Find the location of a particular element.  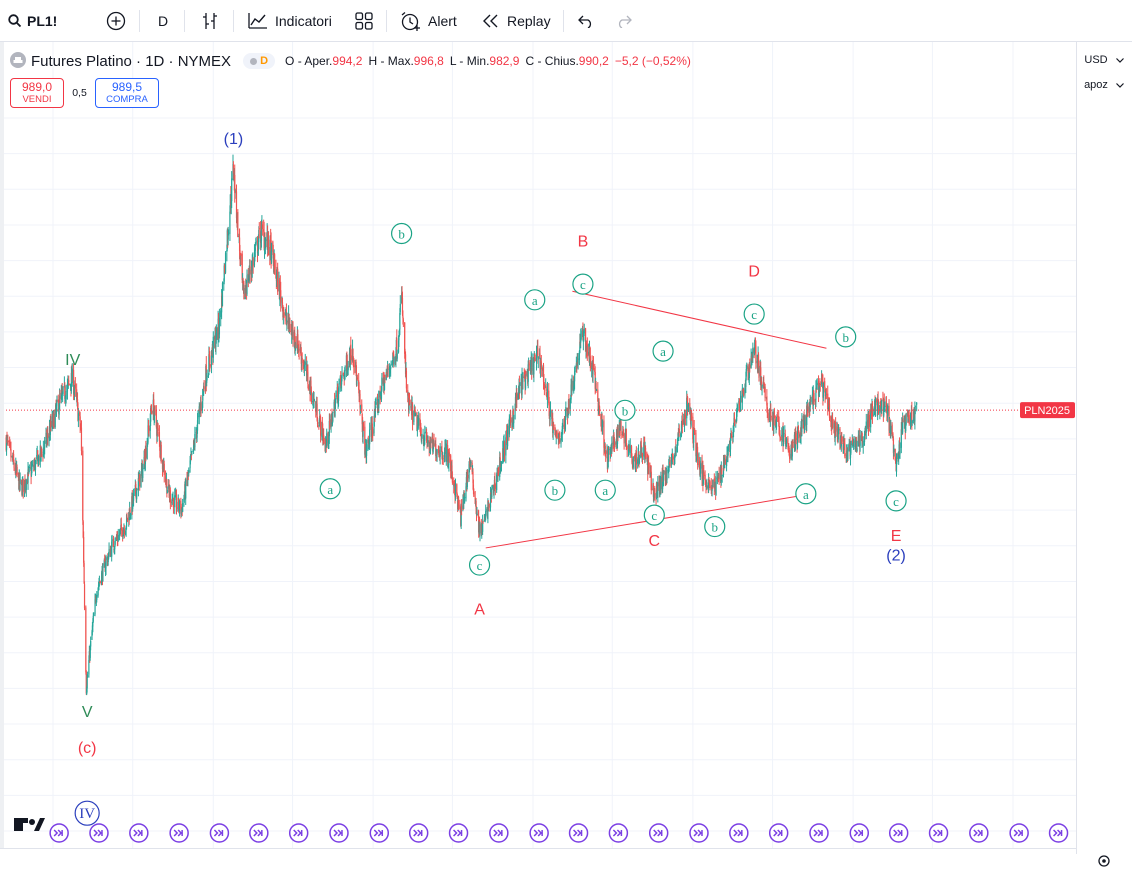

open-label: O is located at coordinates (290, 61).